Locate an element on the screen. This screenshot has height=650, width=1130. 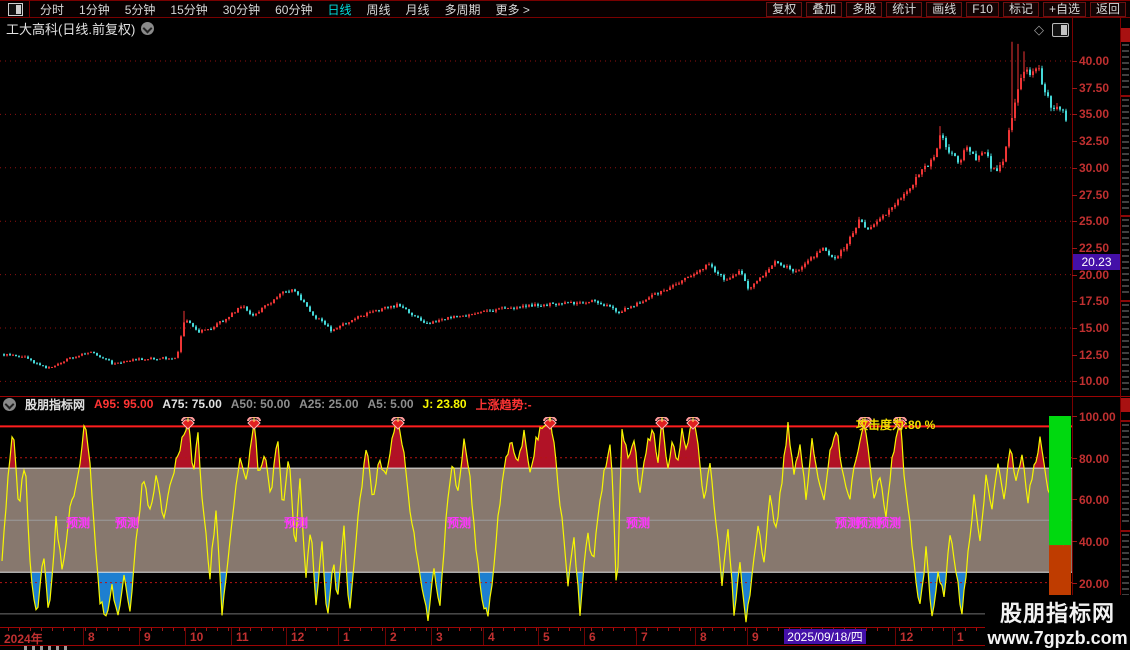
cursor-price-box: 20.23 is located at coordinates (1096, 262).